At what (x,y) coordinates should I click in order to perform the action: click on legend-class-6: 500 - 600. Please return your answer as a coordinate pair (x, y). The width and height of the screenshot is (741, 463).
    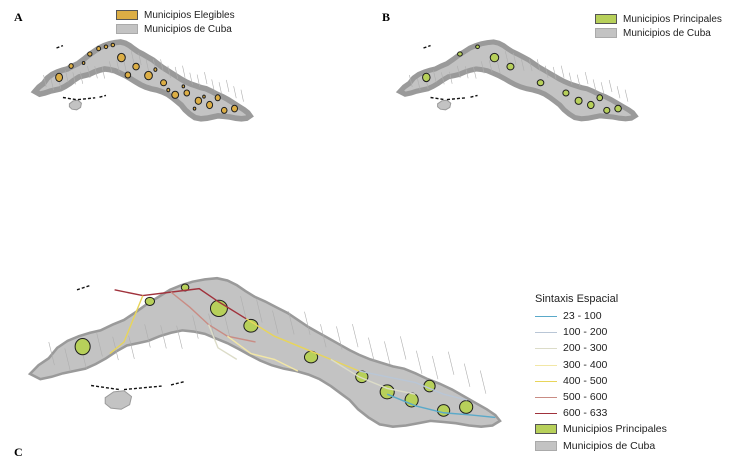
    Looking at the image, I should click on (601, 397).